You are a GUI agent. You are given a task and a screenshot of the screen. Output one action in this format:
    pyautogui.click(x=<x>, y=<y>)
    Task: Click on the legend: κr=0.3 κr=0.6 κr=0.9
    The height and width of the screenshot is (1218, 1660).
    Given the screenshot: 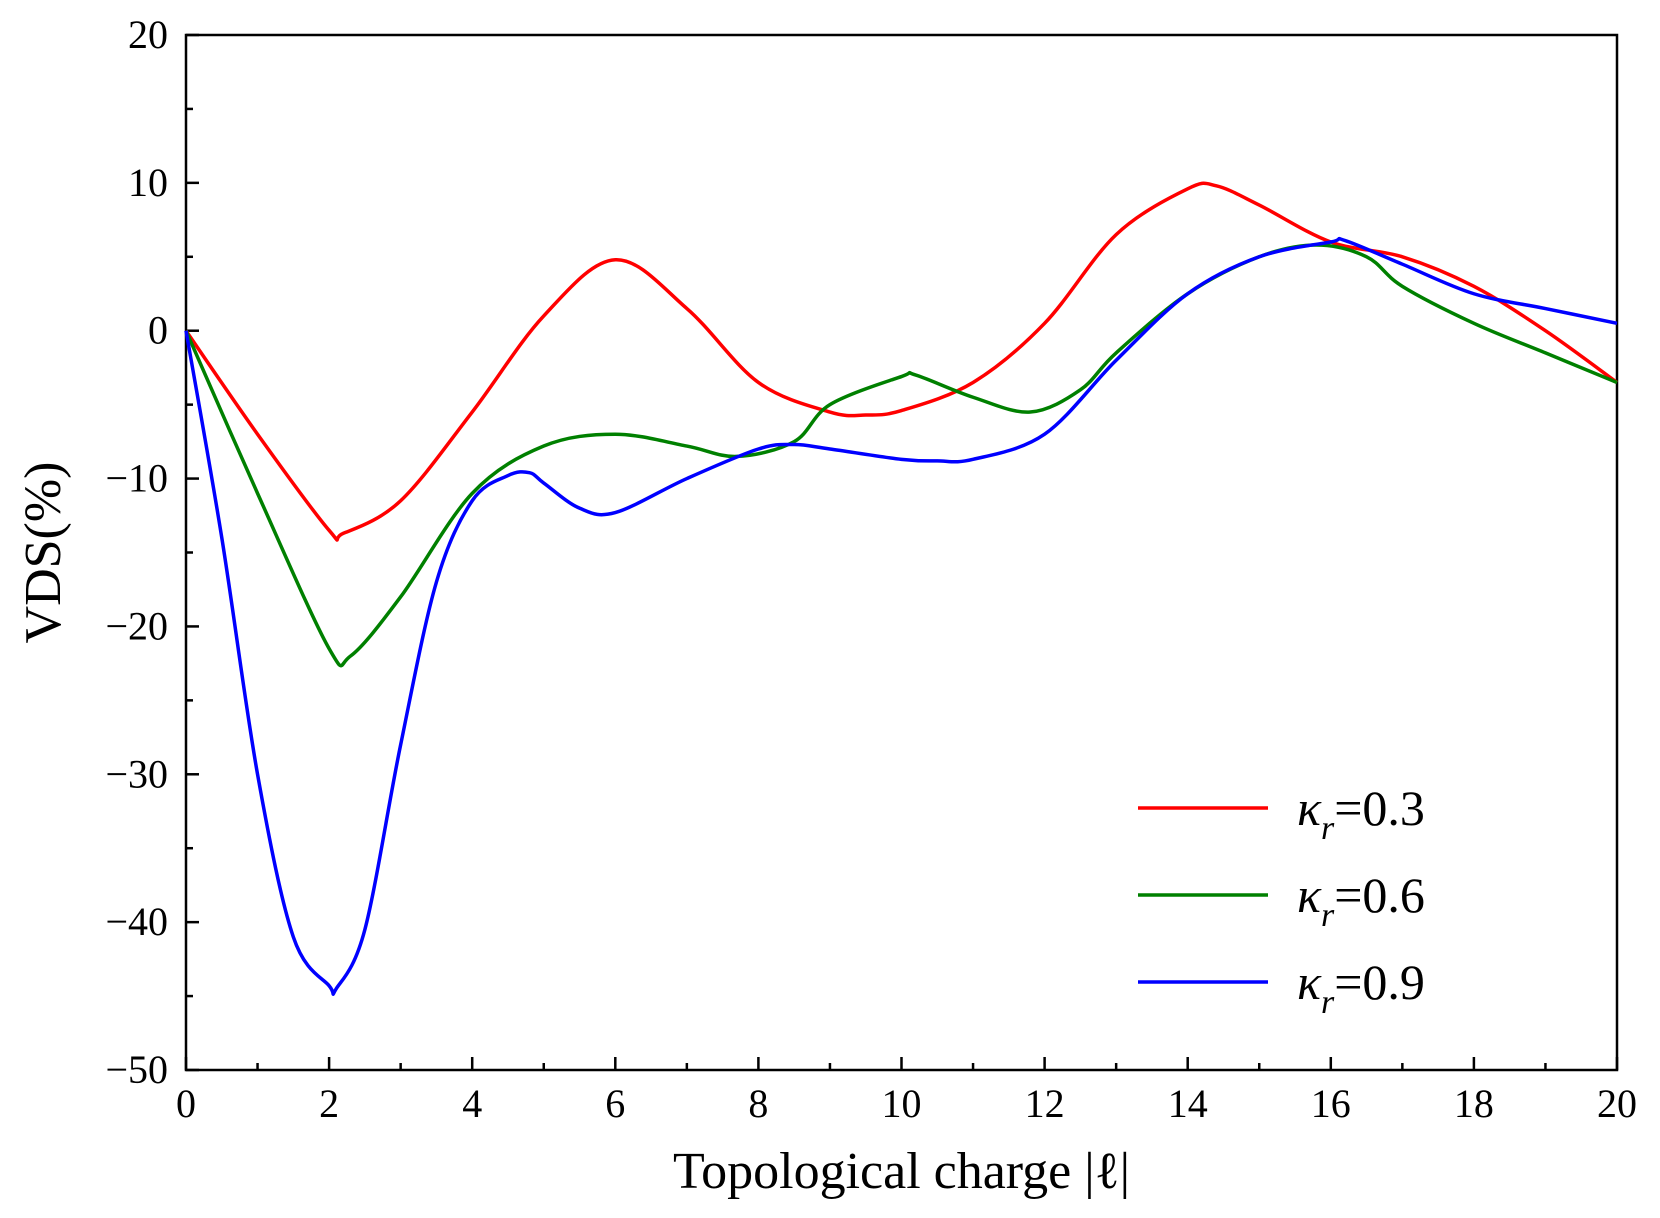 What is the action you would take?
    pyautogui.click(x=1281, y=900)
    